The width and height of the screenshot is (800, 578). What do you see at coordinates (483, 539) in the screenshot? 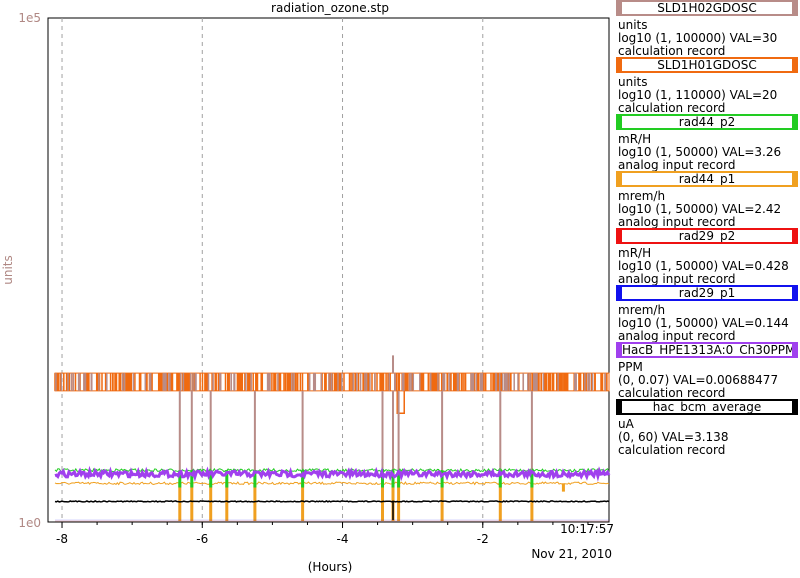
I see `x-tick-label: -2` at bounding box center [483, 539].